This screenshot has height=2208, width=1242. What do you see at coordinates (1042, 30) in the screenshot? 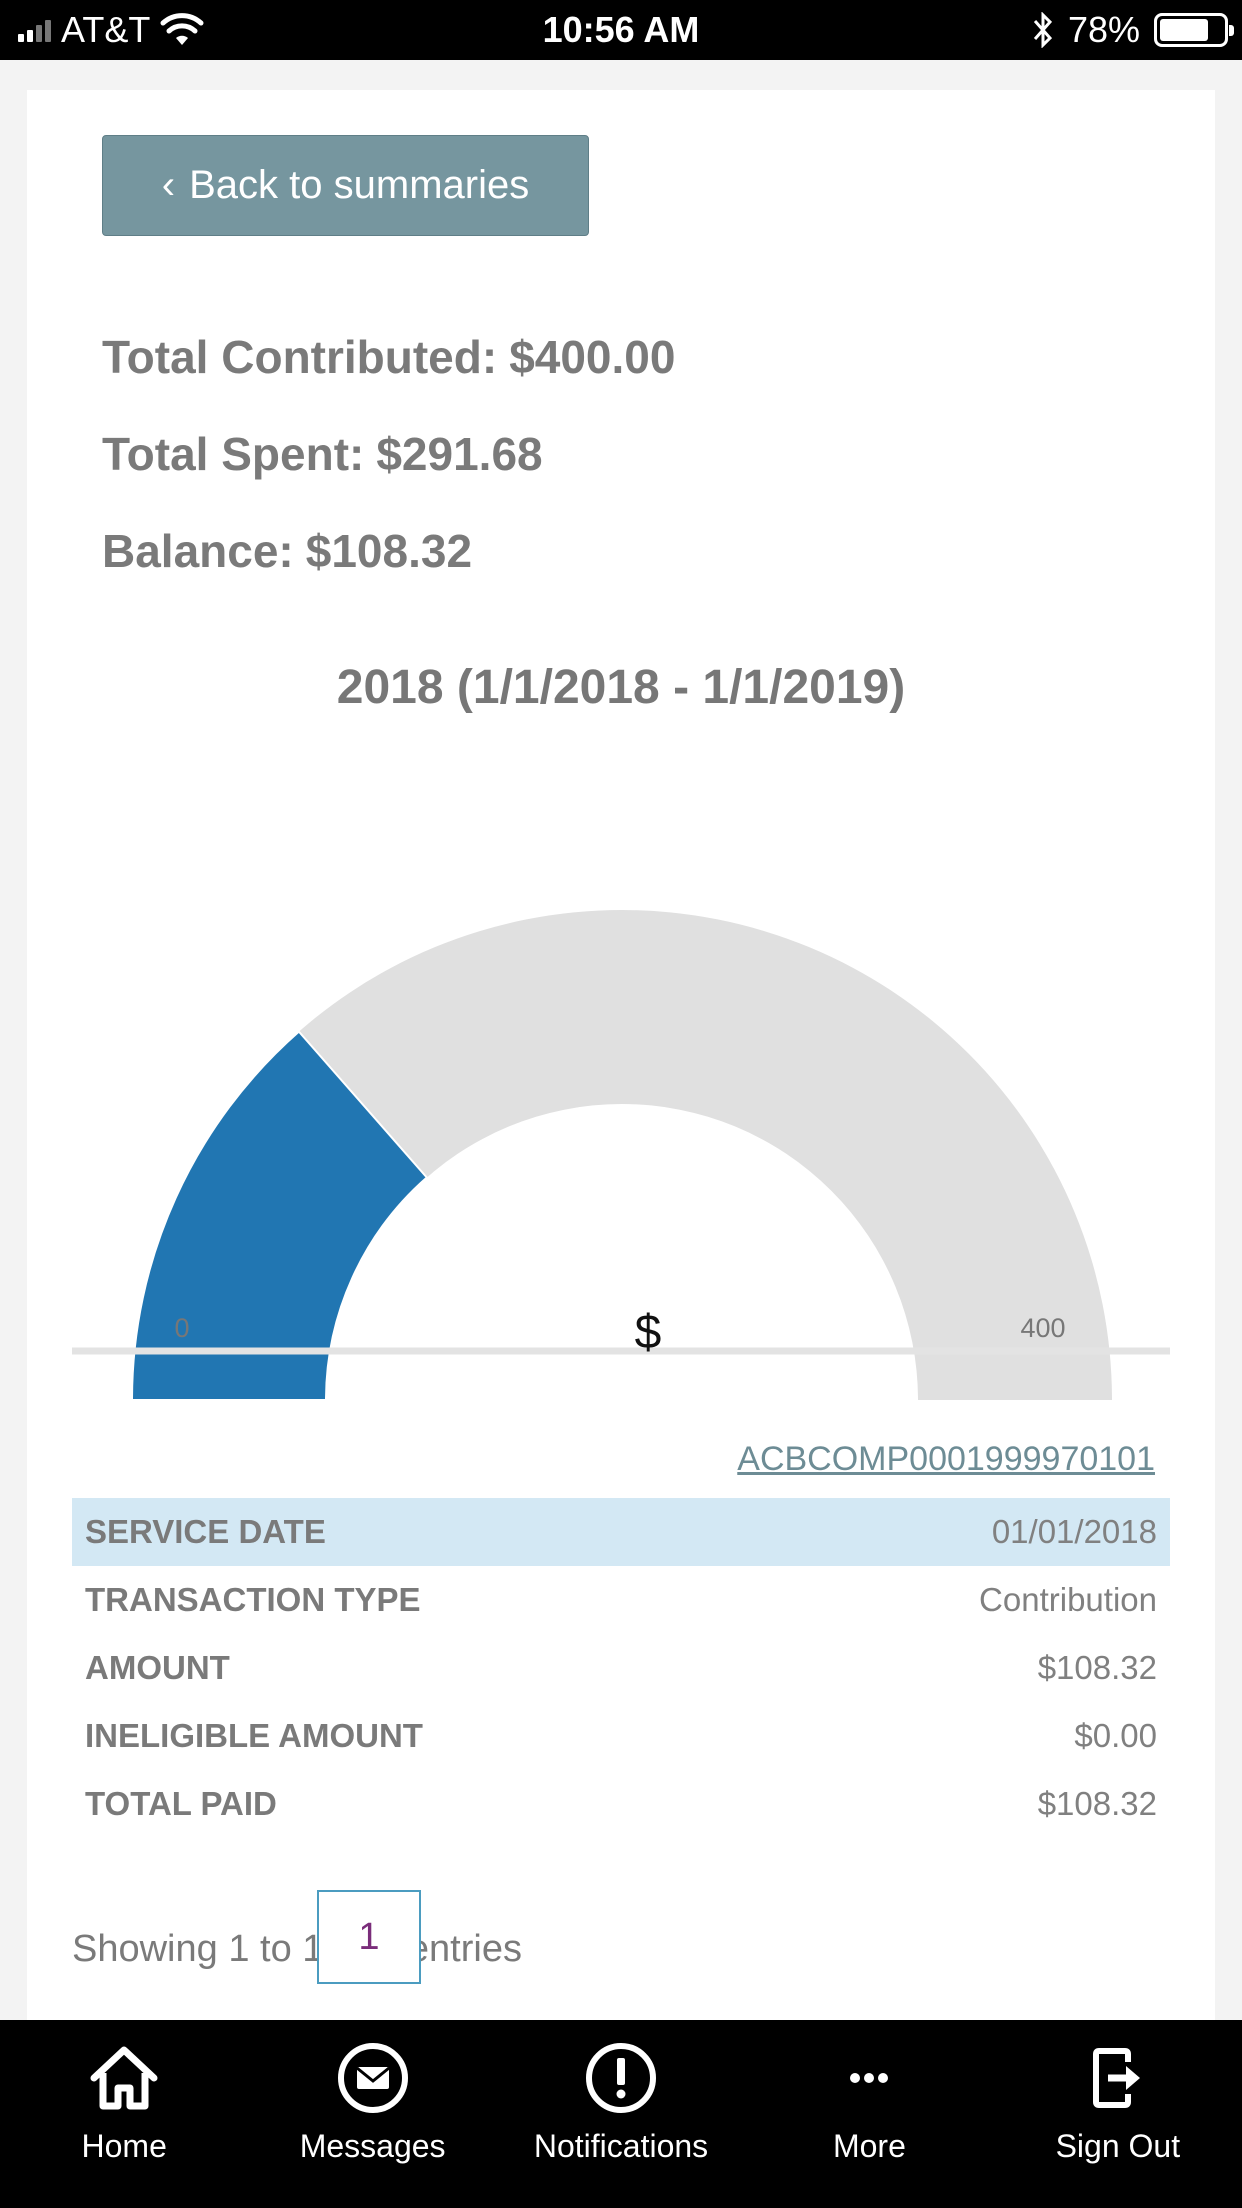
I see `bluetooth-icon` at bounding box center [1042, 30].